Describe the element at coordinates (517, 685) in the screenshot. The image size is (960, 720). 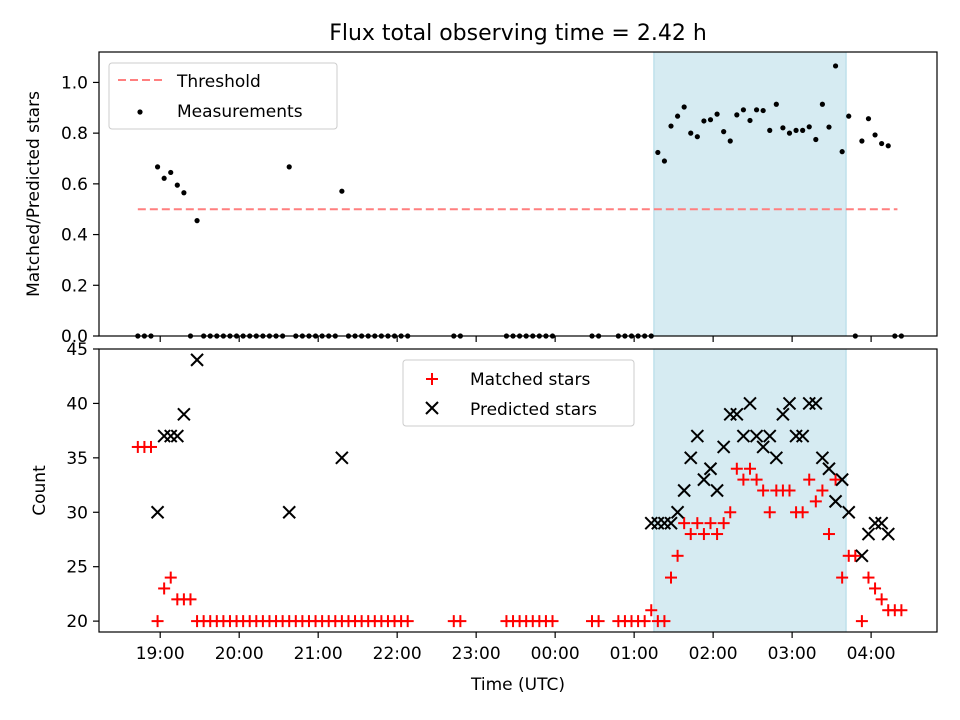
I see `x-axis-label: Time (UTC)` at that location.